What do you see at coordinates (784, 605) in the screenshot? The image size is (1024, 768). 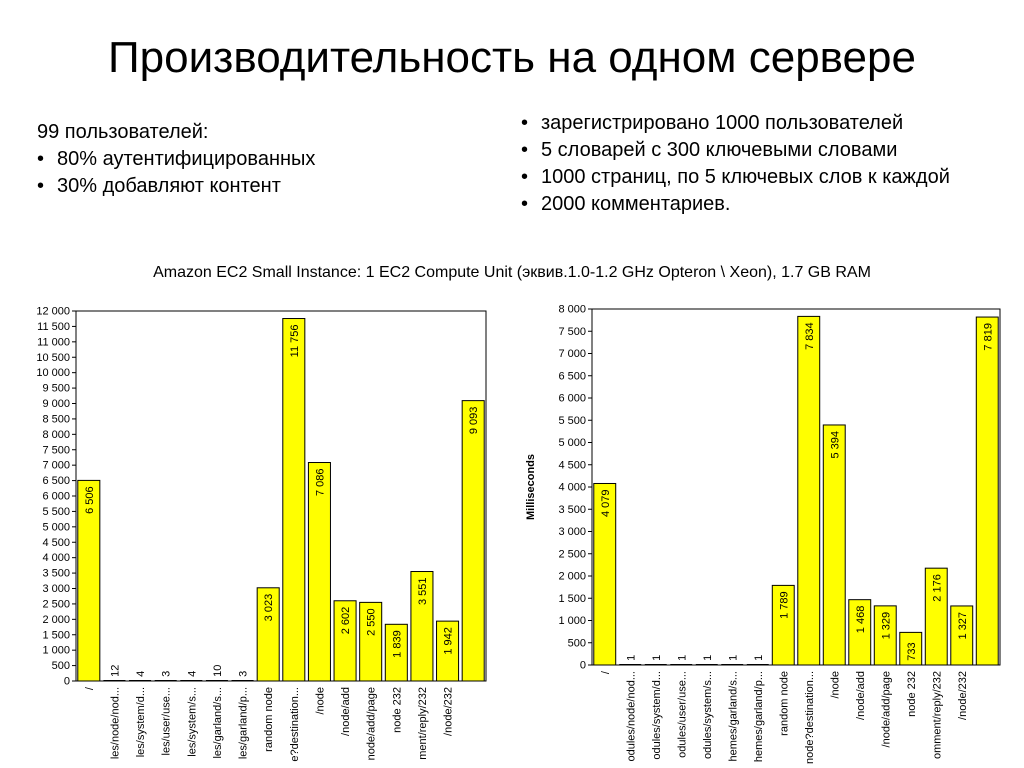 I see `data-label: 1 789` at bounding box center [784, 605].